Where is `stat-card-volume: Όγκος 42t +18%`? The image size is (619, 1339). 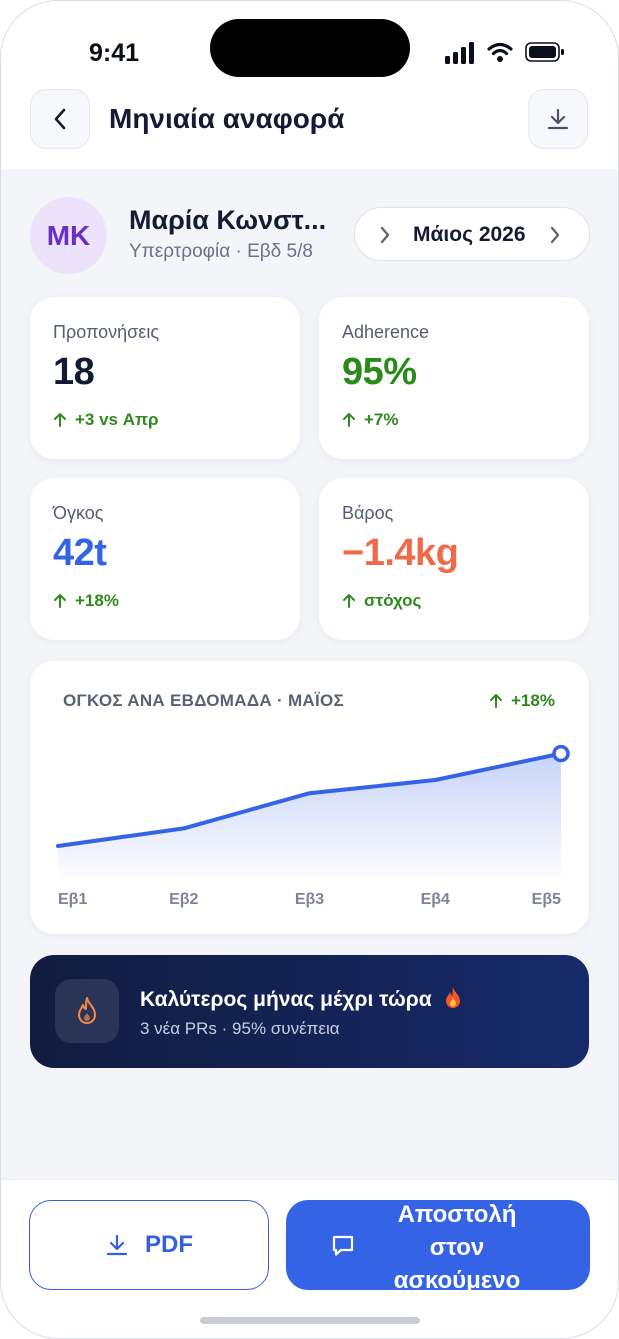 stat-card-volume: Όγκος 42t +18% is located at coordinates (165, 559).